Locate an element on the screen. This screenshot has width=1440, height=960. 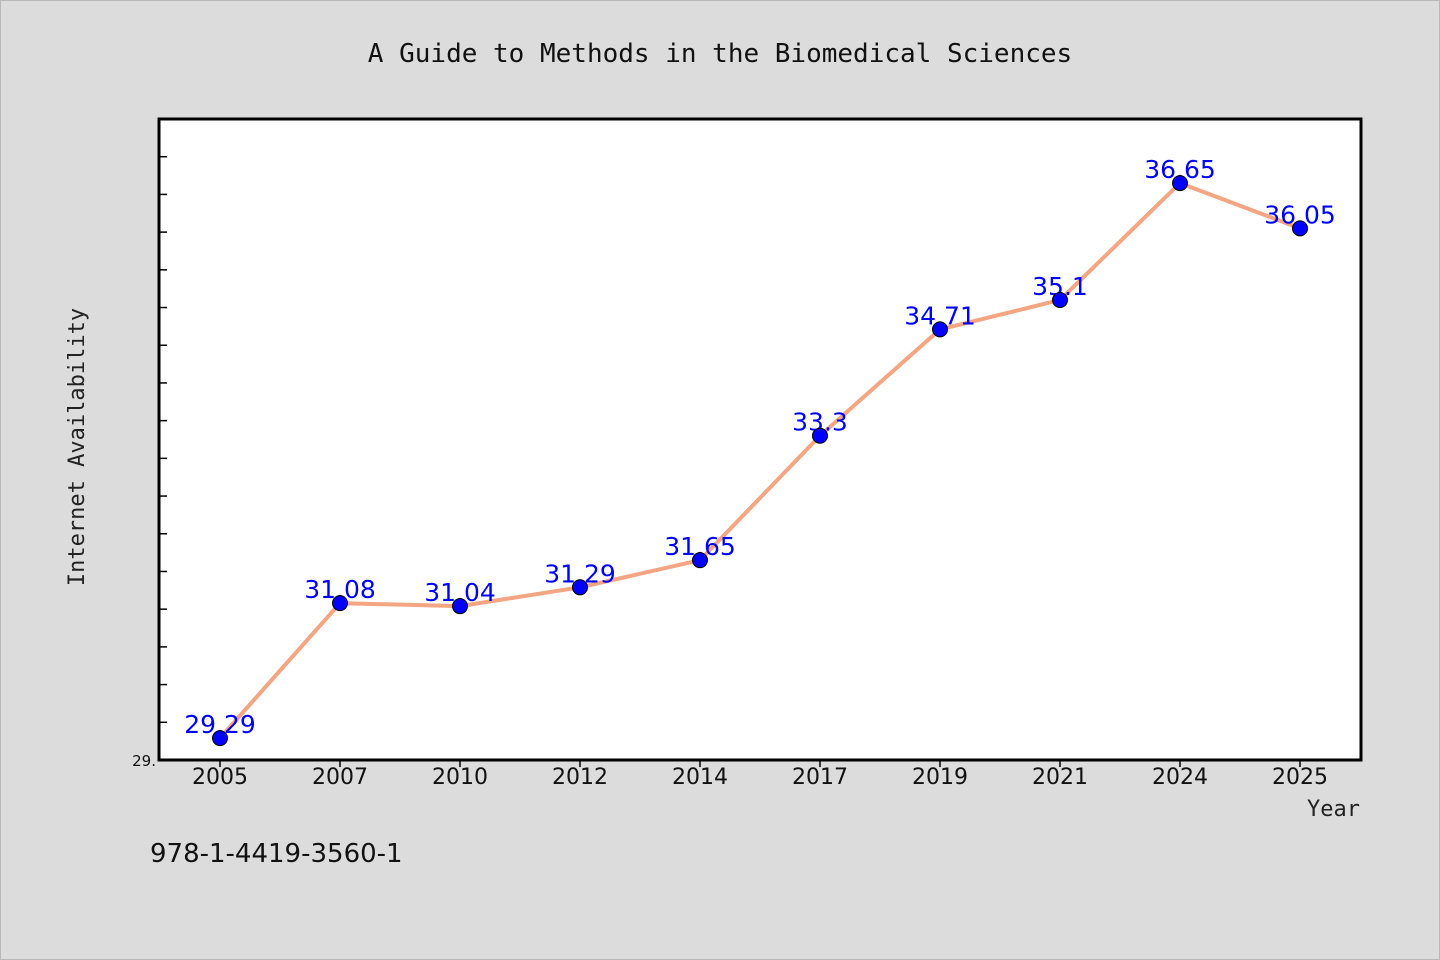
x-tick-label: 2014 is located at coordinates (700, 777).